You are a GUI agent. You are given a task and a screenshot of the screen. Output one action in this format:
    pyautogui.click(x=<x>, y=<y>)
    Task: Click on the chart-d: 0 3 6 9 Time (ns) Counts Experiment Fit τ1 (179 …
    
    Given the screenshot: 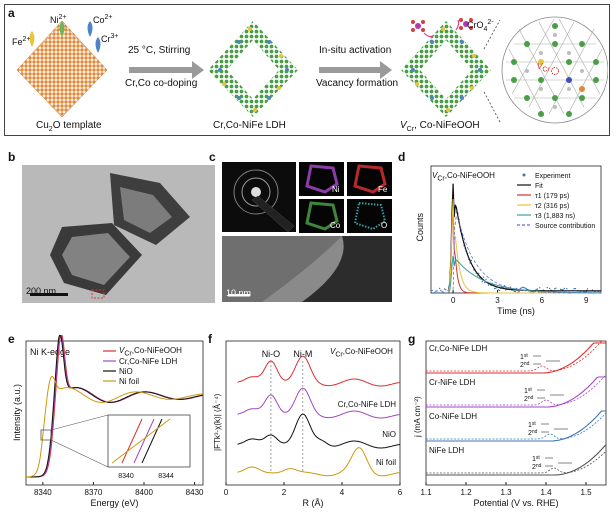 What is the action you would take?
    pyautogui.click(x=508, y=240)
    